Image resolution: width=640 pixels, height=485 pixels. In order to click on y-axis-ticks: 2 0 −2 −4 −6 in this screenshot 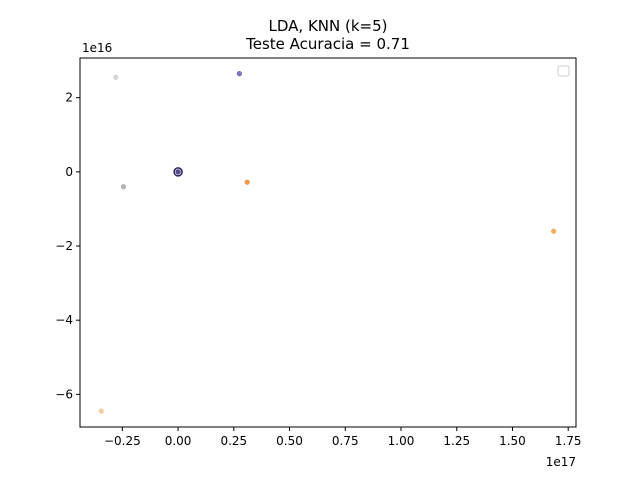, I will do `click(67, 246)`.